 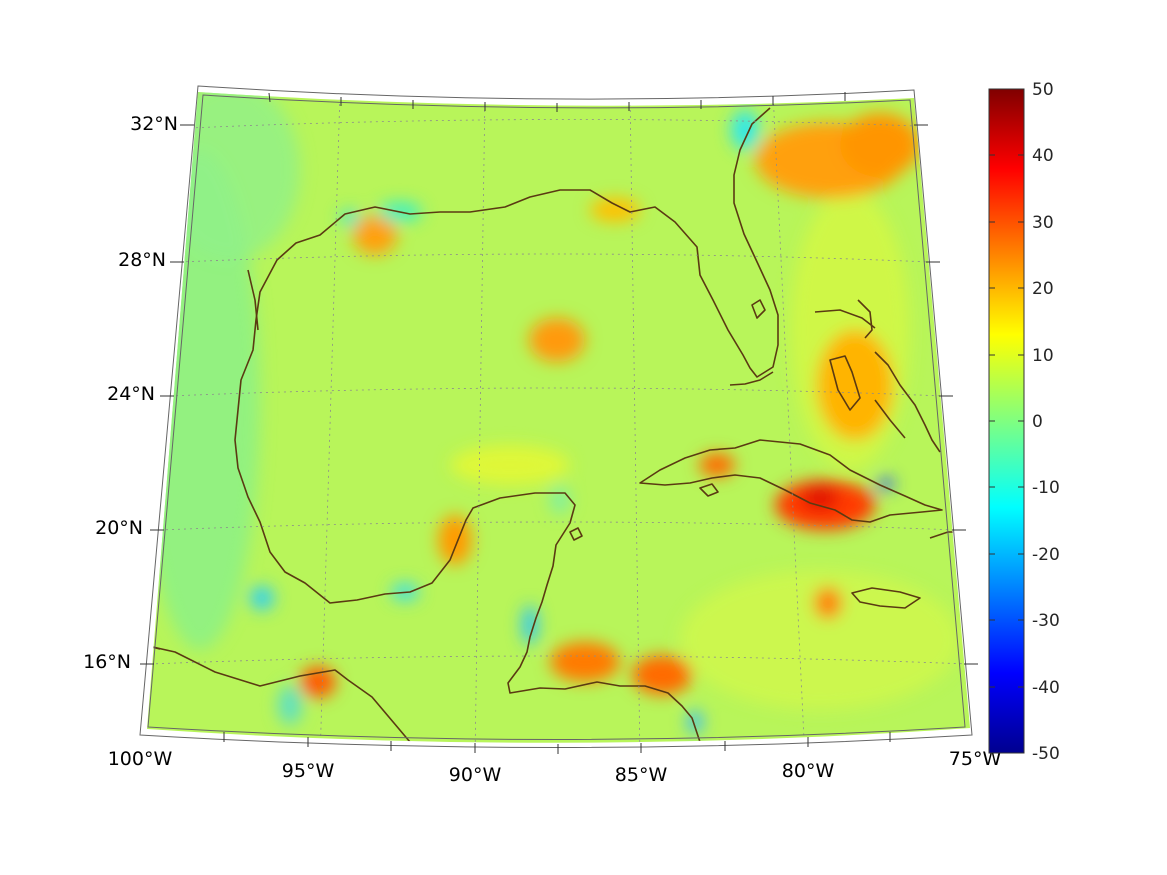 I want to click on anomaly-atlantic-east, so click(x=880, y=145).